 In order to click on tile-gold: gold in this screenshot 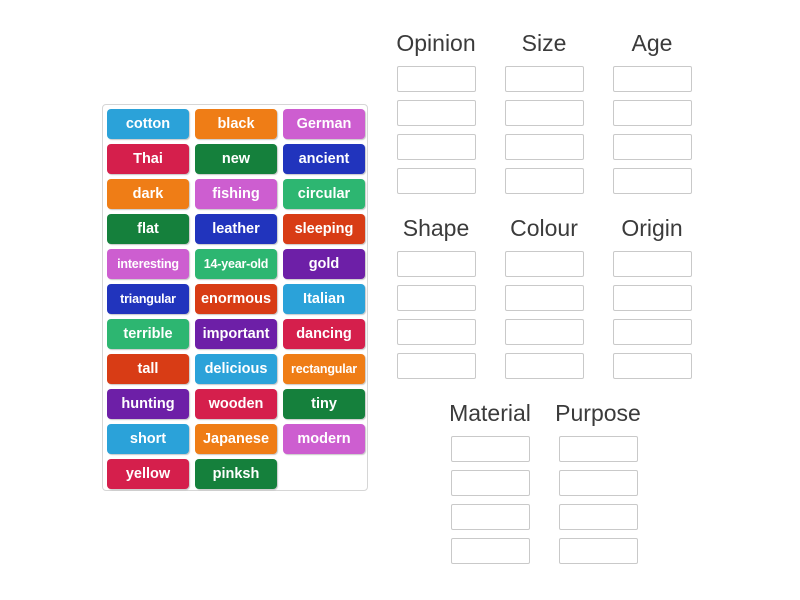, I will do `click(324, 264)`.